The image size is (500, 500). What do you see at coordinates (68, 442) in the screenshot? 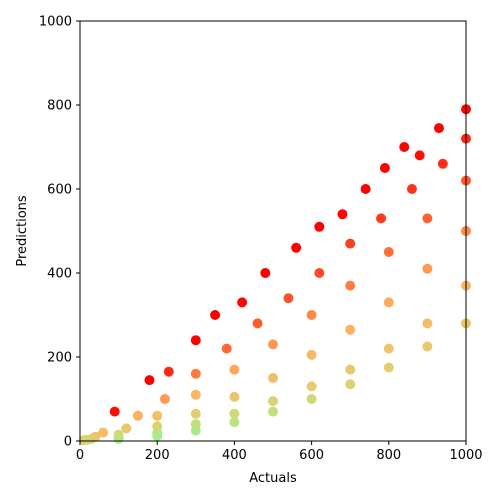
I see `y-tick-label: 0` at bounding box center [68, 442].